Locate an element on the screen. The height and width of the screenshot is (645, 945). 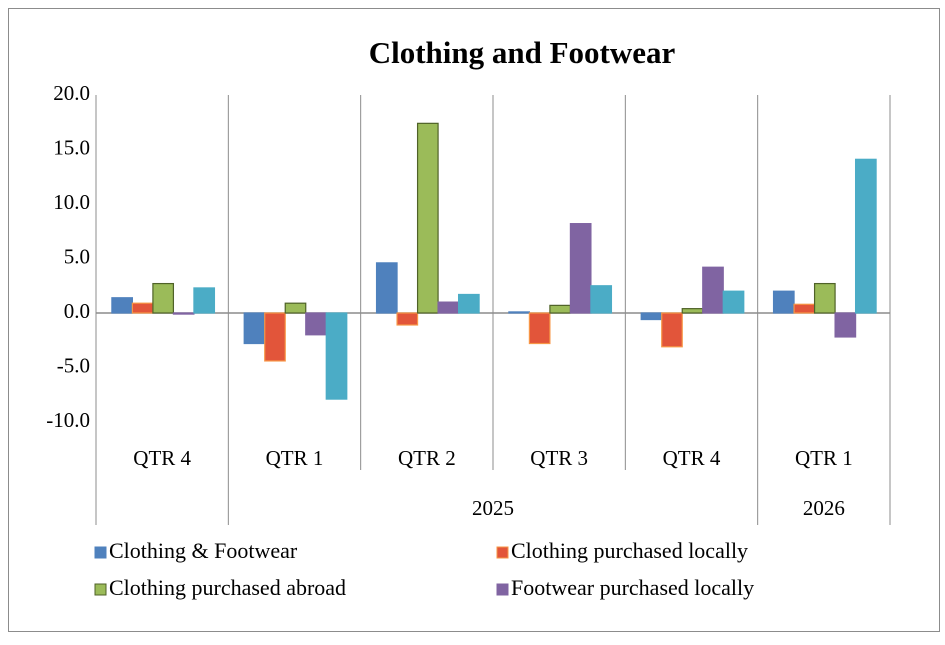
x-tick-label: QTR 2 is located at coordinates (427, 458).